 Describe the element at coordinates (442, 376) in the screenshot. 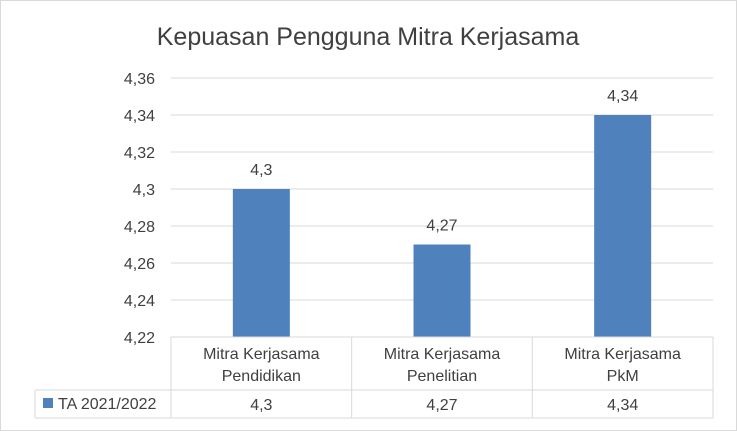

I see `x-category-label: Penelitian` at that location.